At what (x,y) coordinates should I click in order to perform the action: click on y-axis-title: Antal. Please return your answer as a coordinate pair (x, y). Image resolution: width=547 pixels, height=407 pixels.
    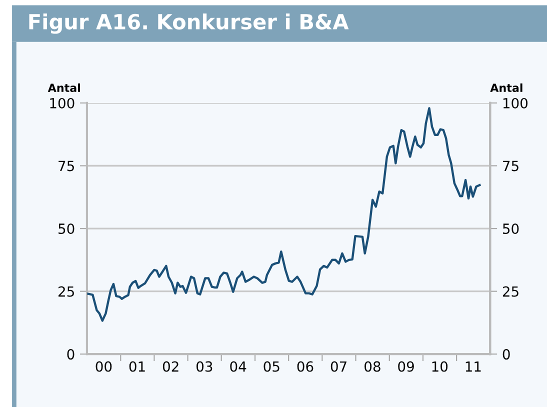
    Looking at the image, I should click on (64, 87).